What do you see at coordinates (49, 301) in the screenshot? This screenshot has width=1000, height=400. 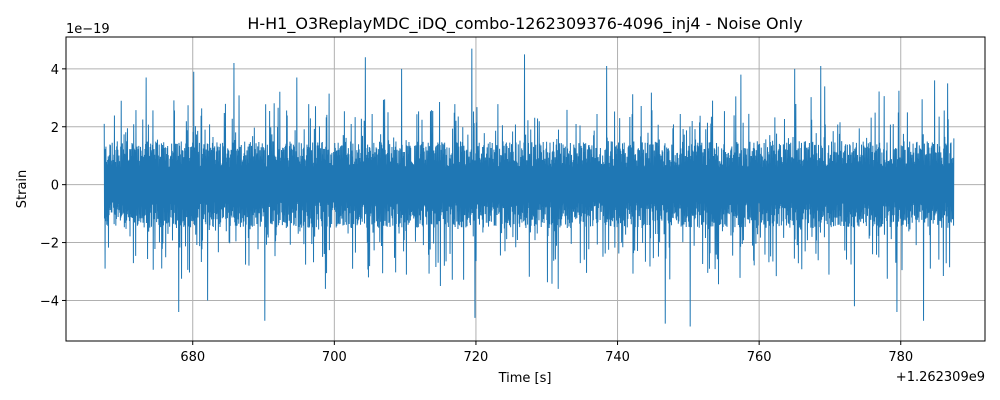 I see `y-tick-label: −4` at bounding box center [49, 301].